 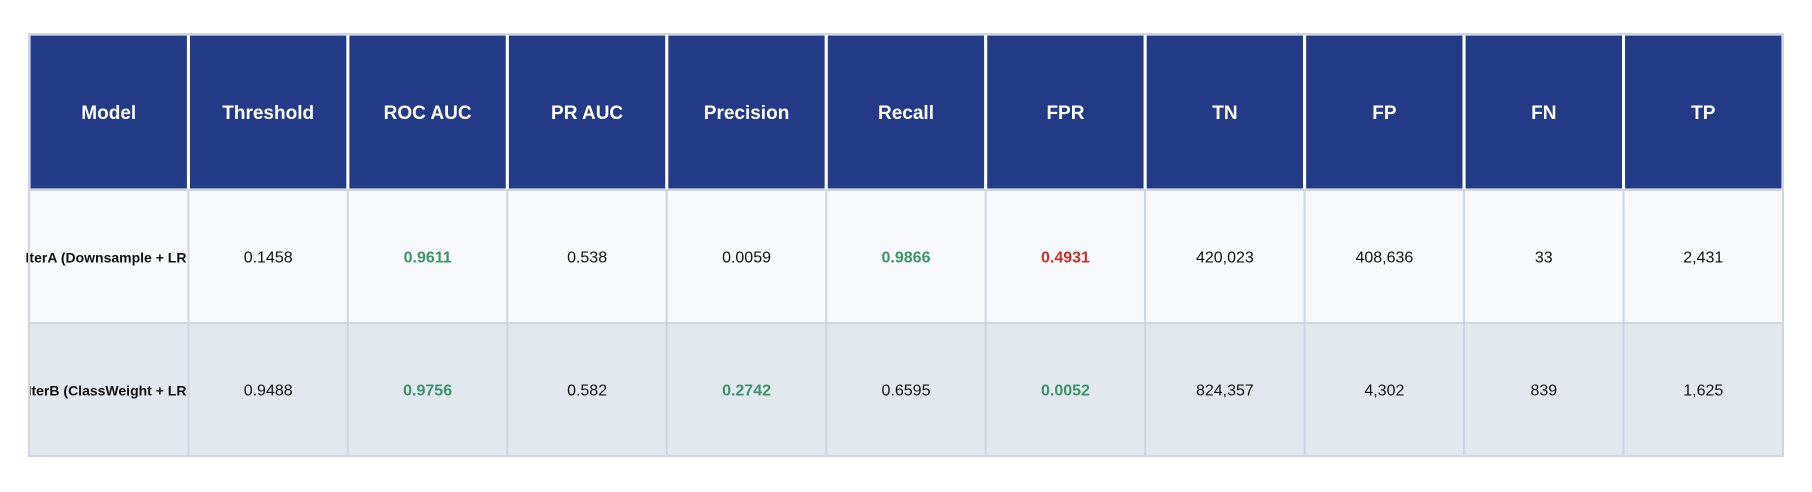 I want to click on cell-value-roc-auc: 0.9756, so click(x=427, y=391).